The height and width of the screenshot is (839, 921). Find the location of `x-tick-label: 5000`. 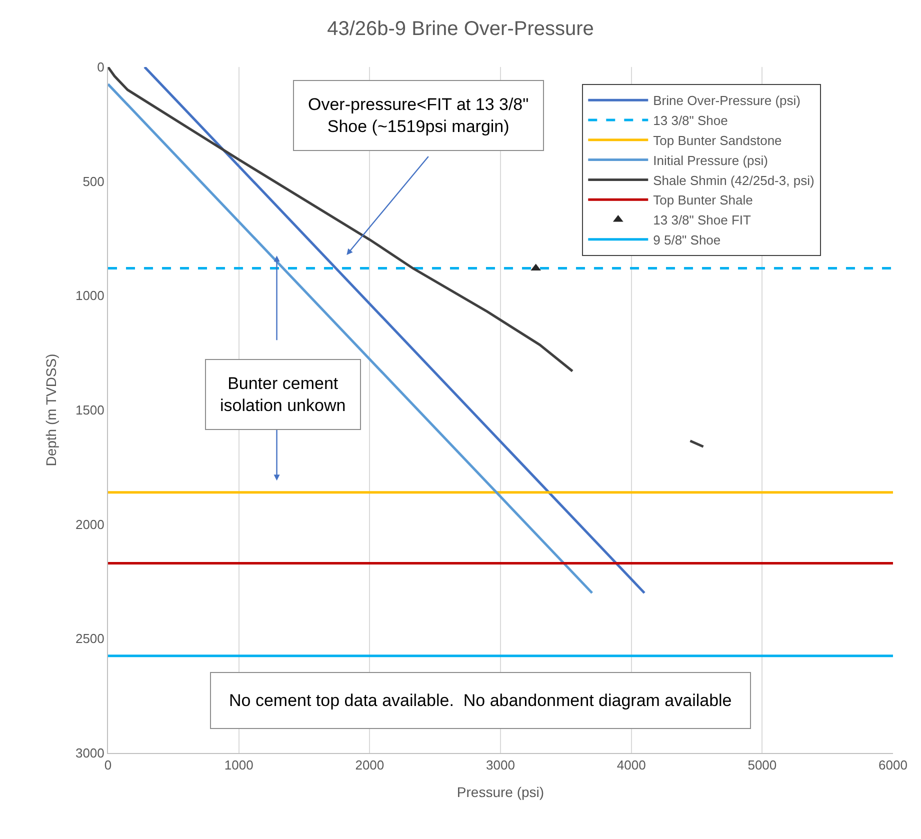

x-tick-label: 5000 is located at coordinates (762, 765).